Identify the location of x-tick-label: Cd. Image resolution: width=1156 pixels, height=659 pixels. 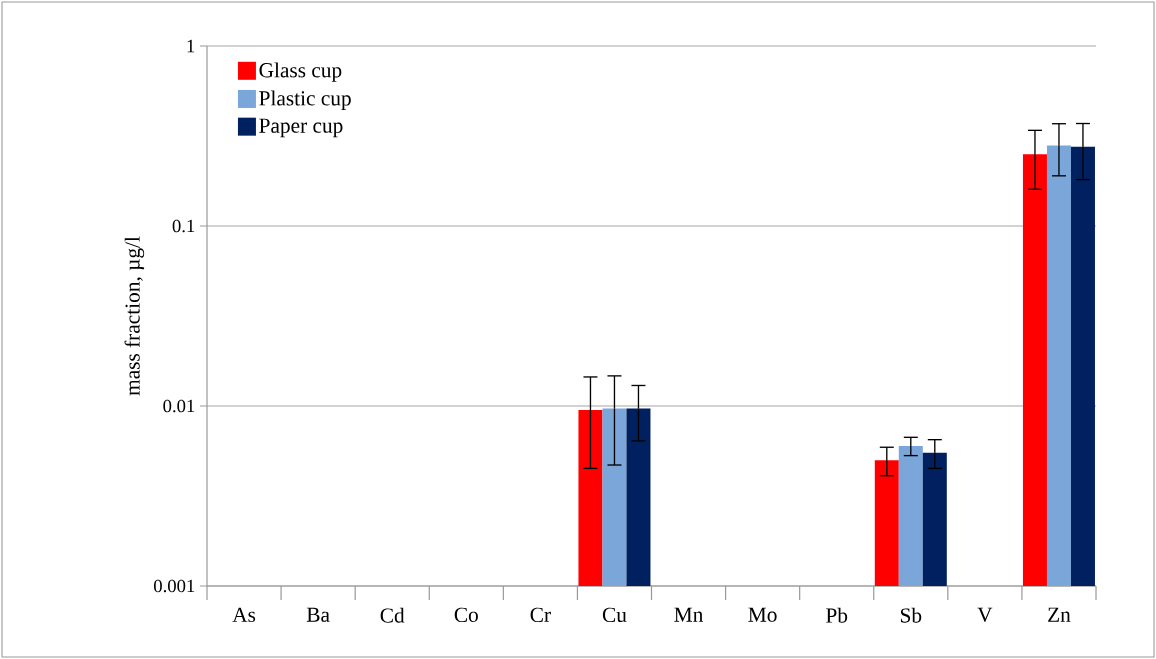
(392, 615).